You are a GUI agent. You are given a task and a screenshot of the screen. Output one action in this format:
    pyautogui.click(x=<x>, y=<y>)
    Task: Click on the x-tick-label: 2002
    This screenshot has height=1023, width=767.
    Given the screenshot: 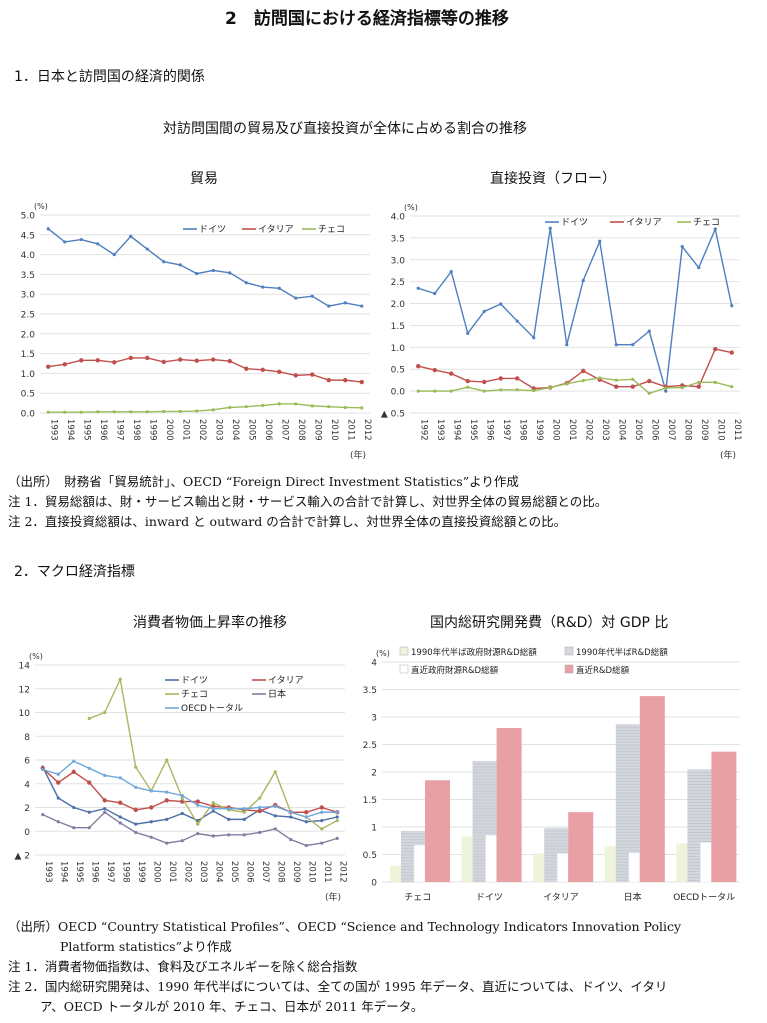 What is the action you would take?
    pyautogui.click(x=202, y=430)
    